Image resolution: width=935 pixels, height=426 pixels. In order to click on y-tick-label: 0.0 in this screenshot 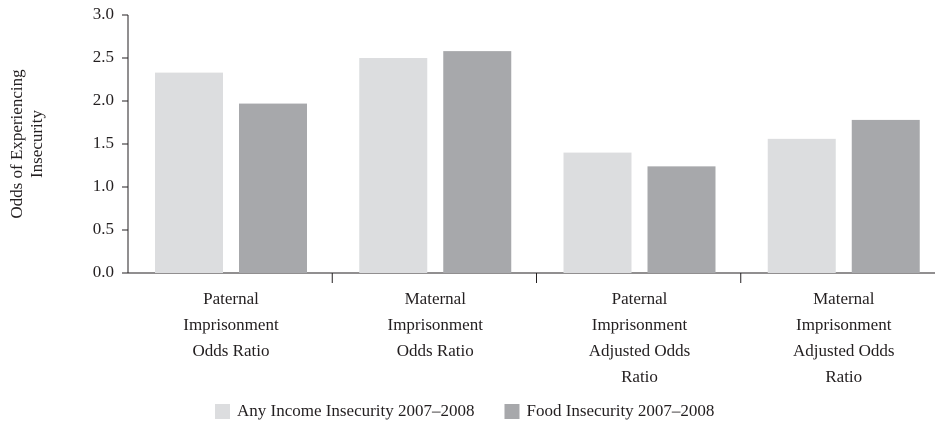, I will do `click(103, 271)`.